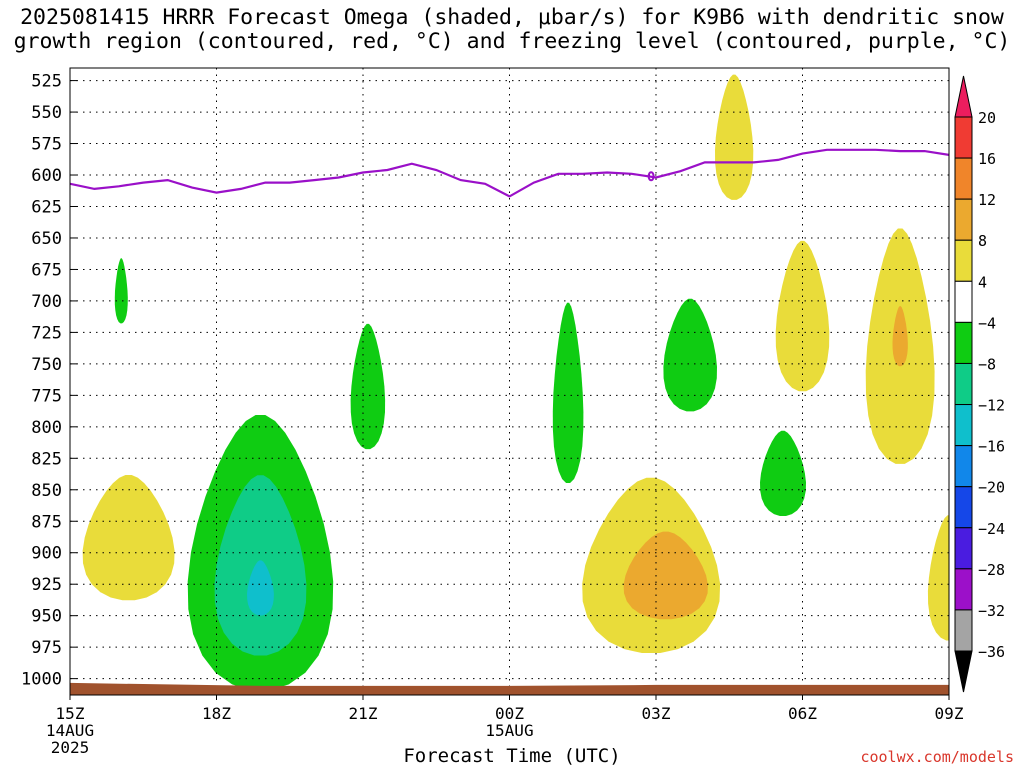 The height and width of the screenshot is (768, 1024). What do you see at coordinates (46, 396) in the screenshot?
I see `y-tick-label-775: 775` at bounding box center [46, 396].